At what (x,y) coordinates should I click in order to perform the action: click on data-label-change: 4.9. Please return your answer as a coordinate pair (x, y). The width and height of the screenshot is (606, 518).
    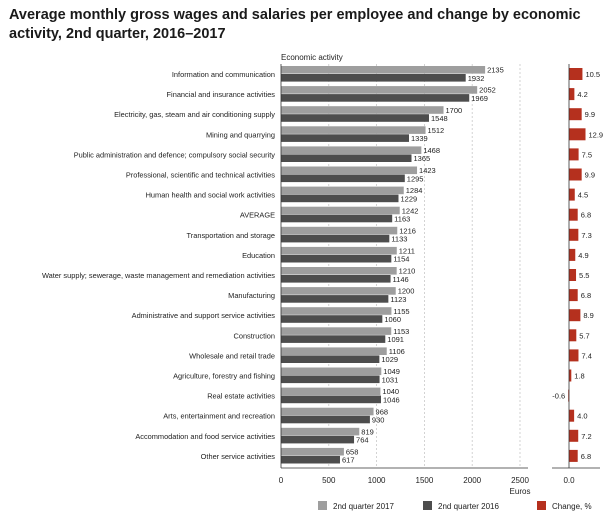
    Looking at the image, I should click on (583, 255).